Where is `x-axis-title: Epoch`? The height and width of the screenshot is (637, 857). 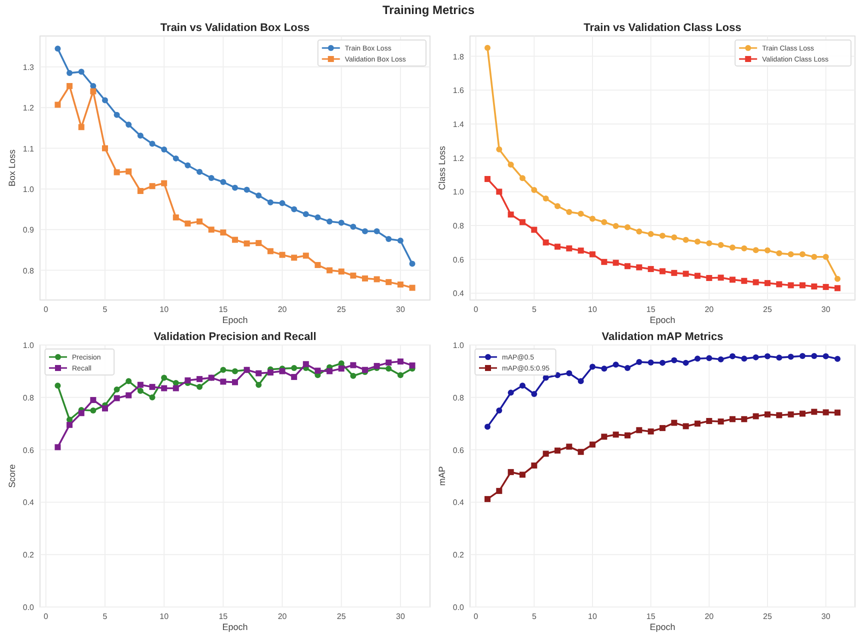
x-axis-title: Epoch is located at coordinates (235, 320).